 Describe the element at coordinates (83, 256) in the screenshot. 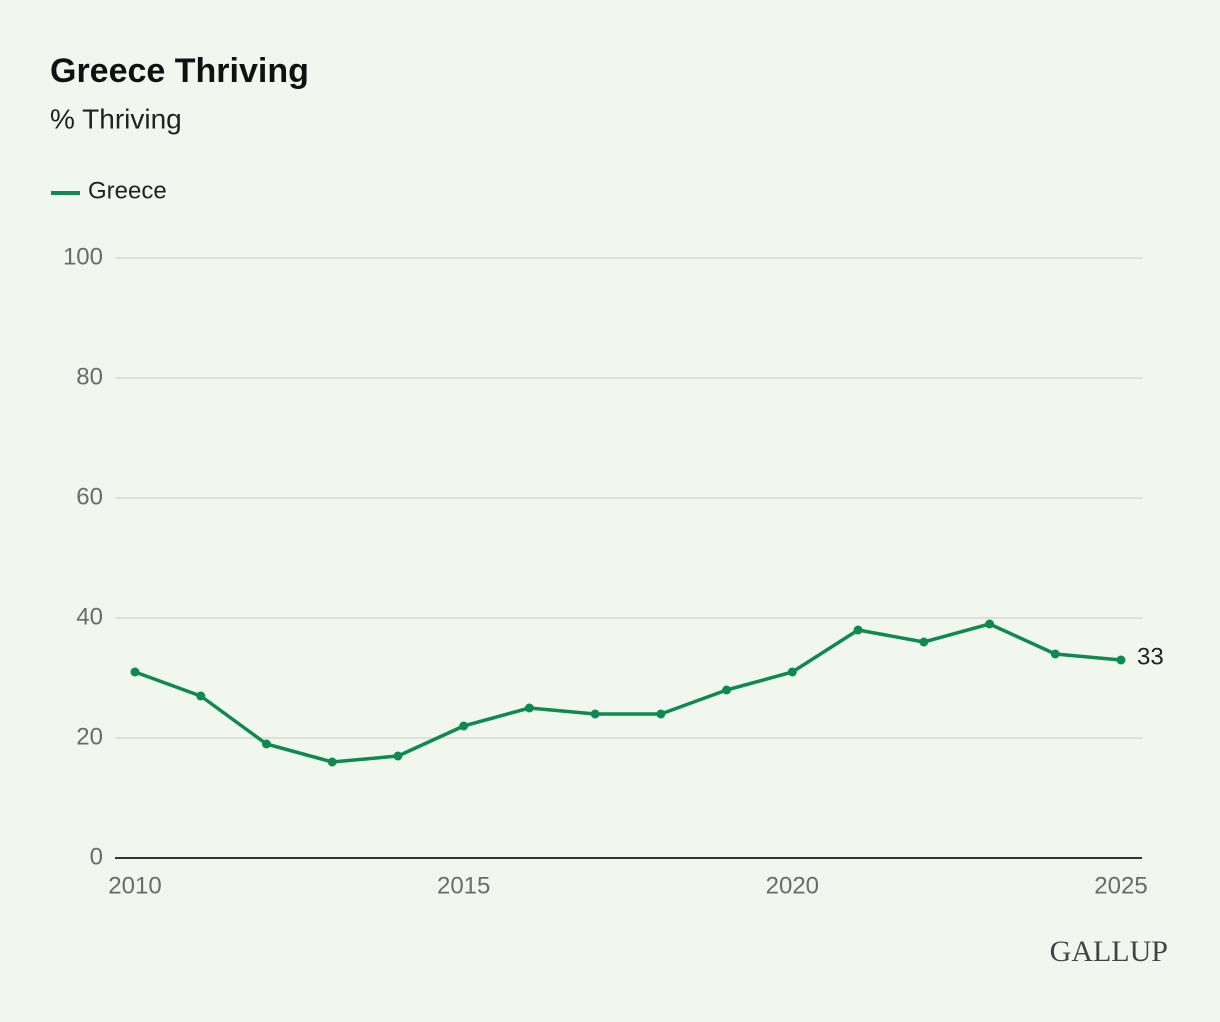

I see `y-tick-label: 100` at that location.